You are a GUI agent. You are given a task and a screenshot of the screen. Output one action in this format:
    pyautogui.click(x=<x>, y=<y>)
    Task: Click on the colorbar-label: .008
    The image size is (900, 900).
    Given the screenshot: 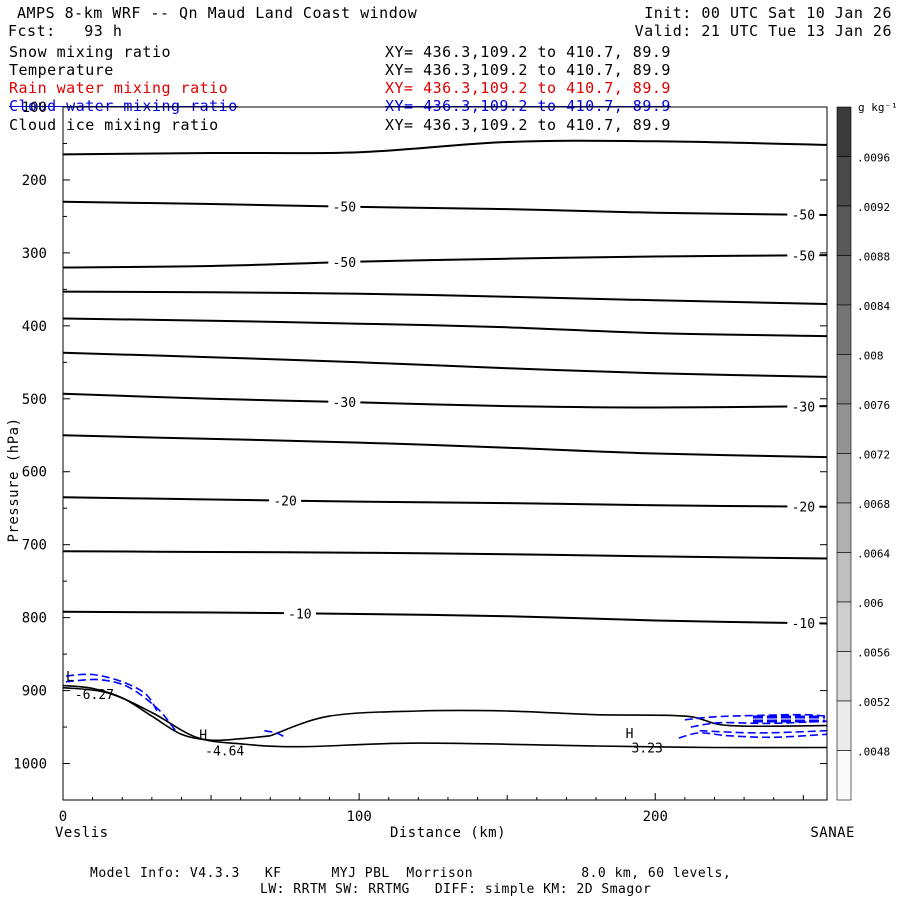 What is the action you would take?
    pyautogui.click(x=870, y=356)
    